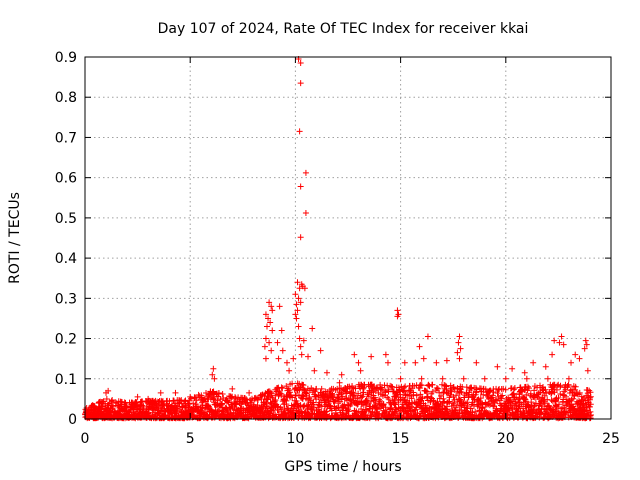  Describe the element at coordinates (611, 439) in the screenshot. I see `x-tick-label: 25` at that location.